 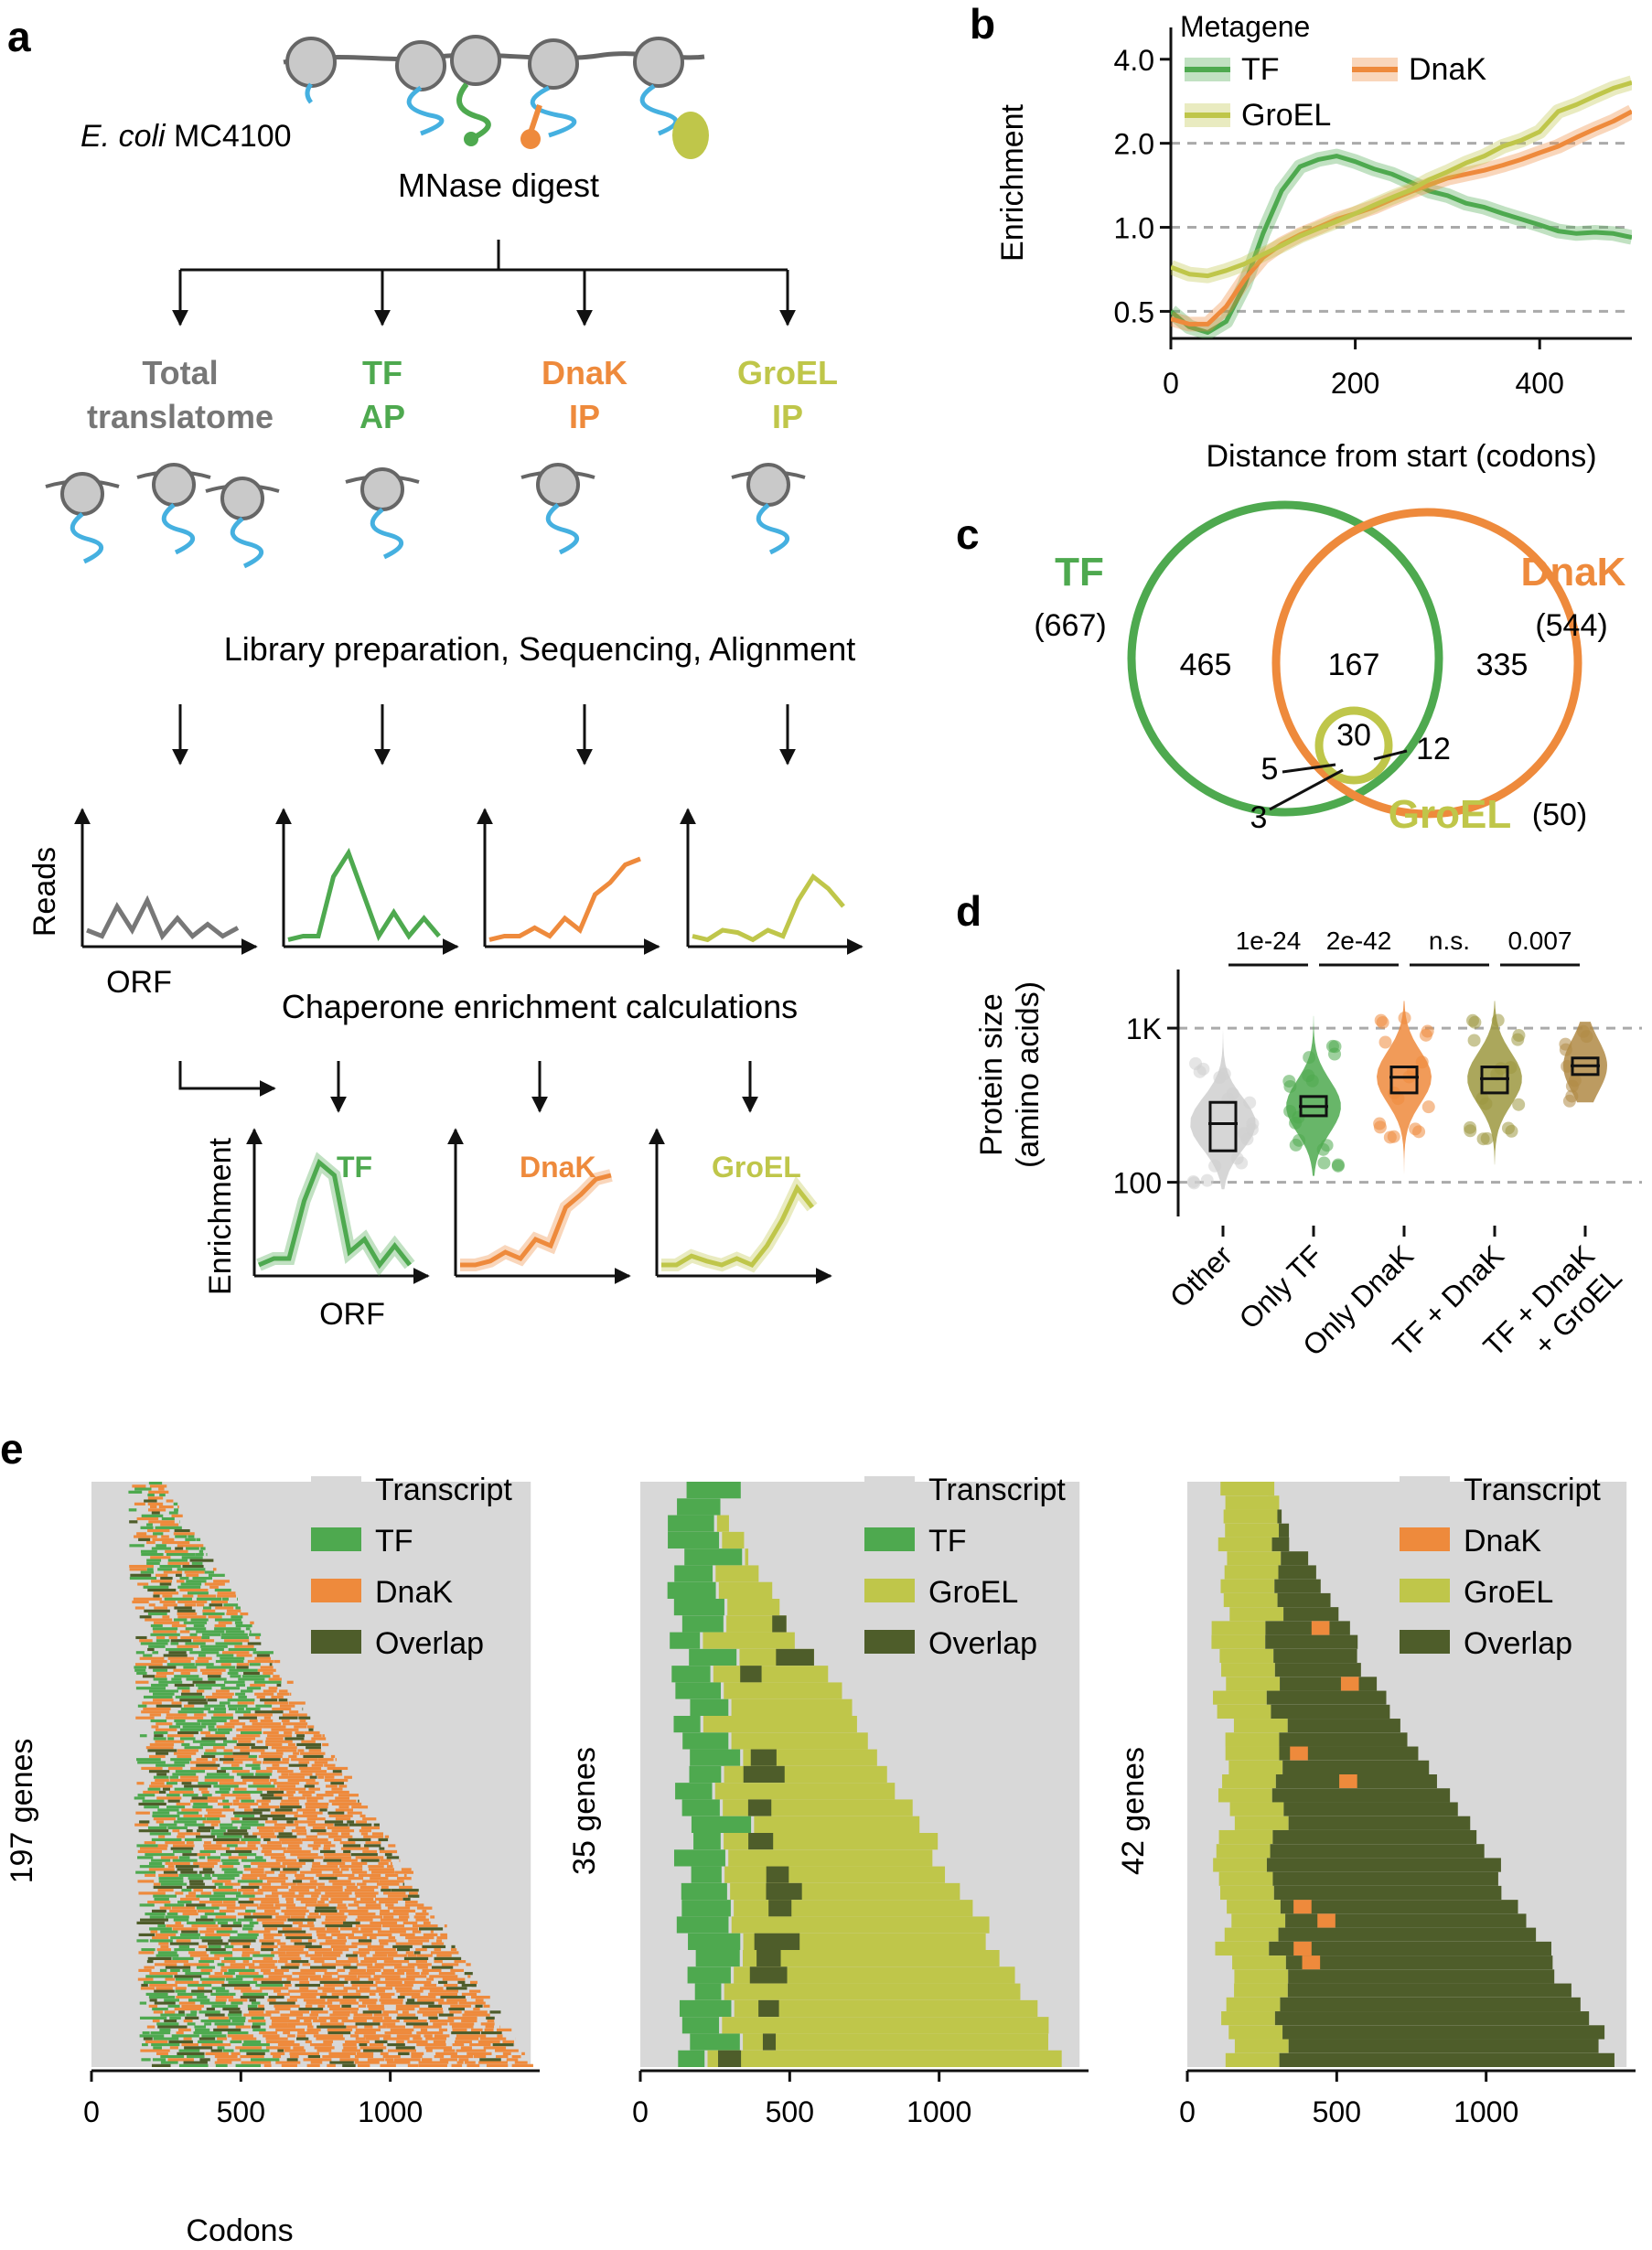 I want to click on venn-dnak-name: DnaK, so click(x=1573, y=572).